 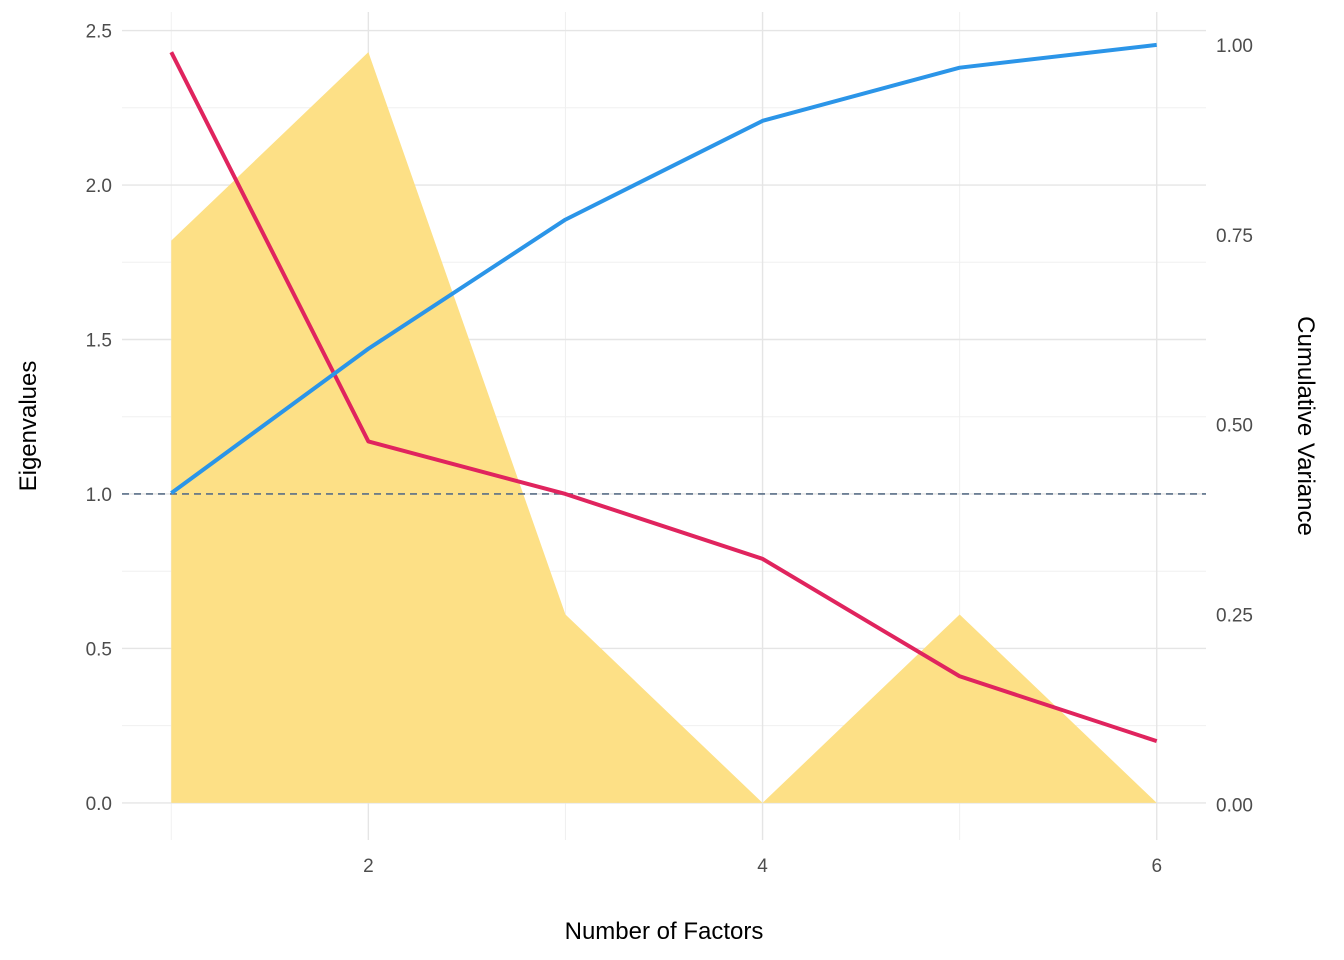 I want to click on x-tick-label: 4, so click(x=762, y=866).